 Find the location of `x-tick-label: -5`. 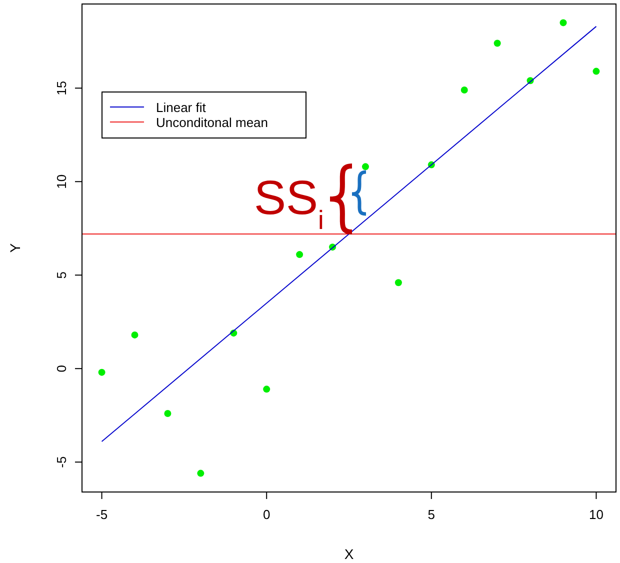

x-tick-label: -5 is located at coordinates (102, 514).